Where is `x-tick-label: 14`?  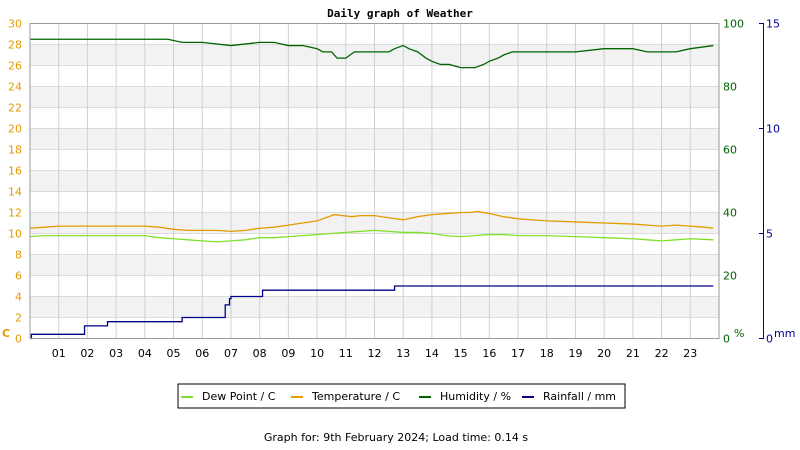
x-tick-label: 14 is located at coordinates (432, 353).